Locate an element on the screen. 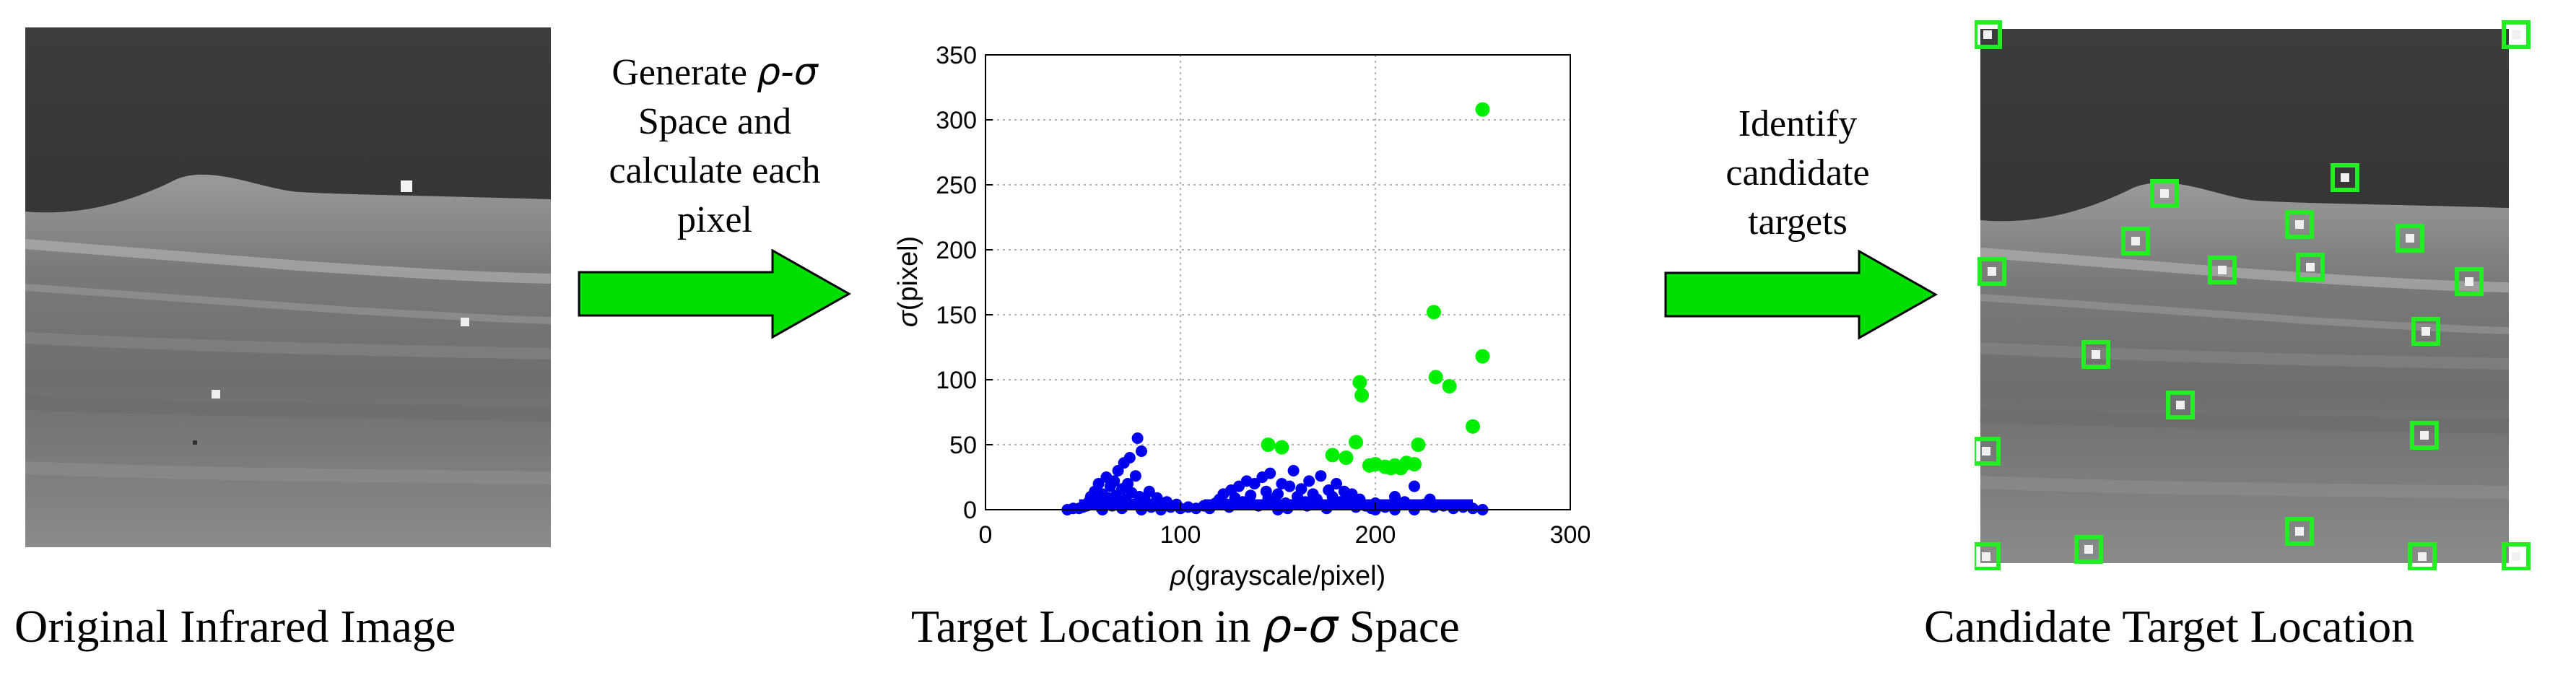  y-tick-label: 50 is located at coordinates (963, 445).